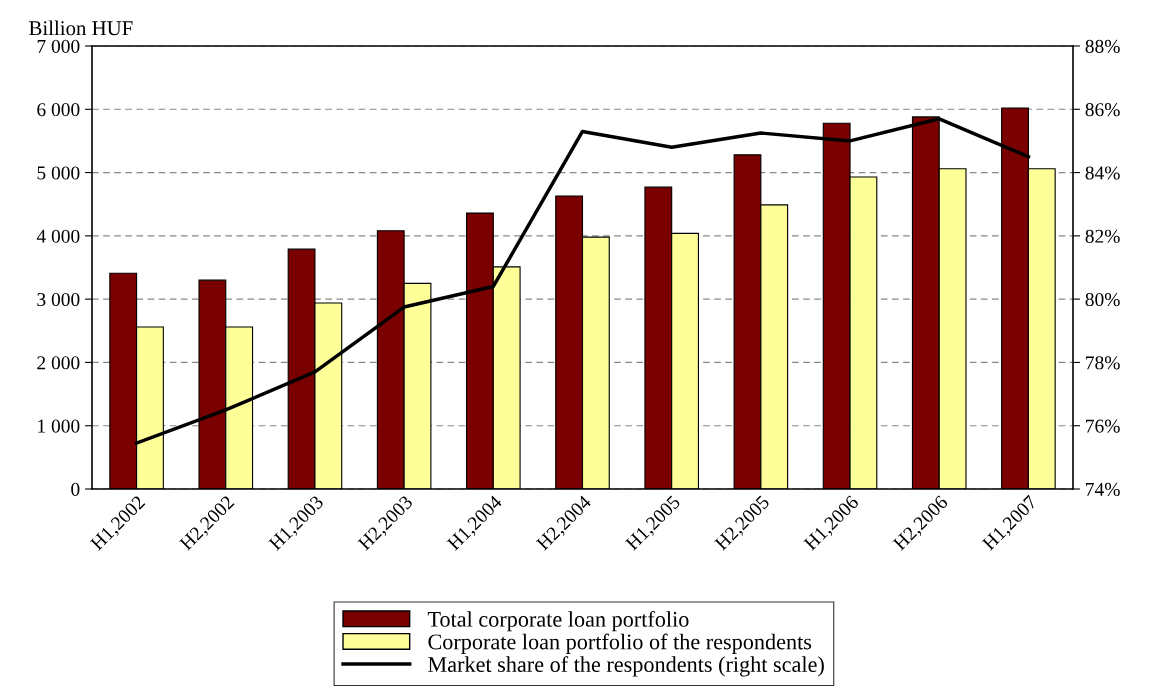  What do you see at coordinates (1102, 299) in the screenshot?
I see `y2-tick-label: 80%` at bounding box center [1102, 299].